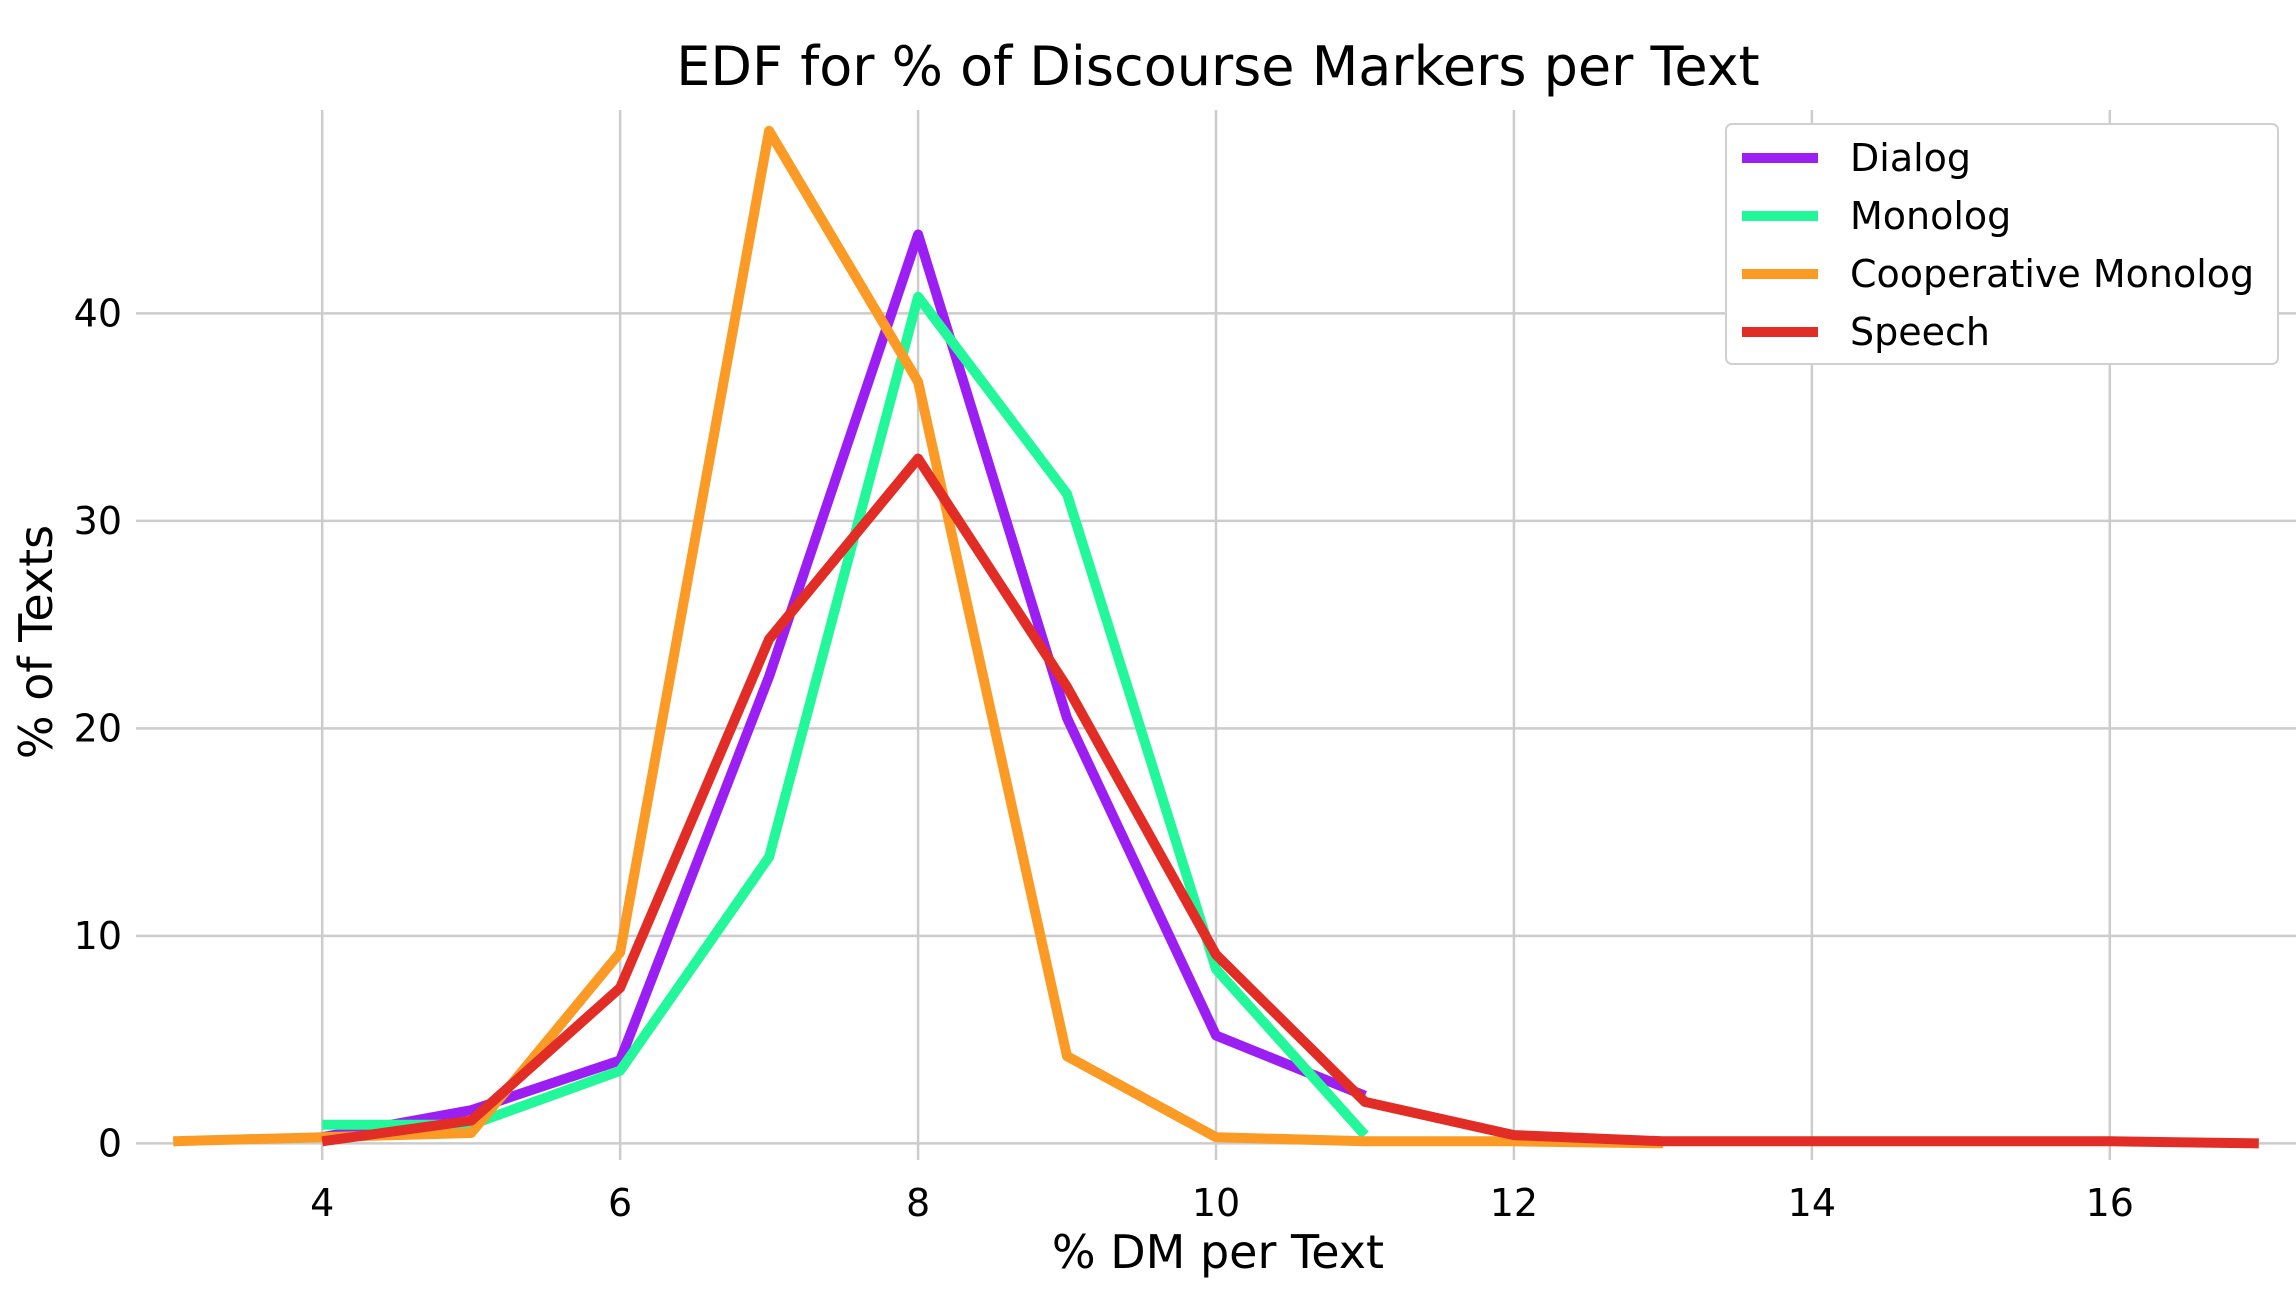 Image resolution: width=2296 pixels, height=1300 pixels. I want to click on x-tick-label: 4, so click(322, 1203).